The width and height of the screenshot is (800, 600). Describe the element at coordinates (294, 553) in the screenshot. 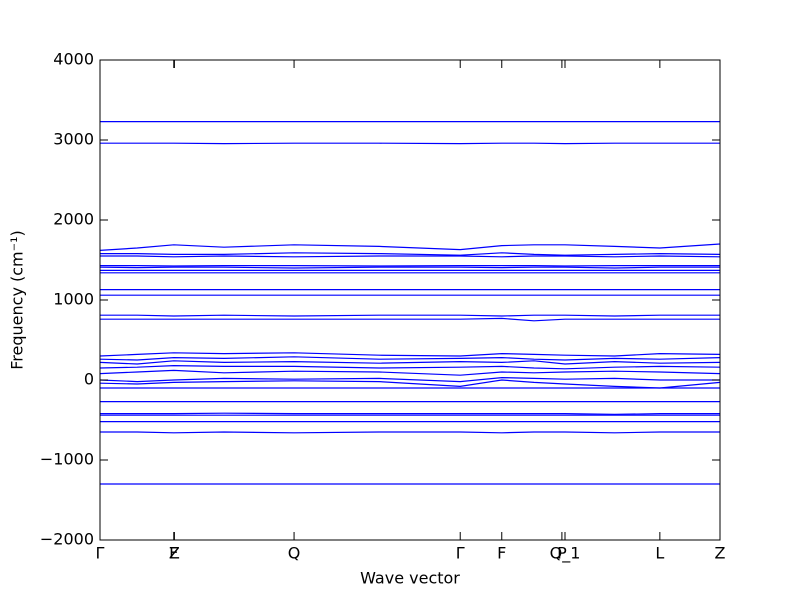

I see `x-tick-label: Q` at that location.